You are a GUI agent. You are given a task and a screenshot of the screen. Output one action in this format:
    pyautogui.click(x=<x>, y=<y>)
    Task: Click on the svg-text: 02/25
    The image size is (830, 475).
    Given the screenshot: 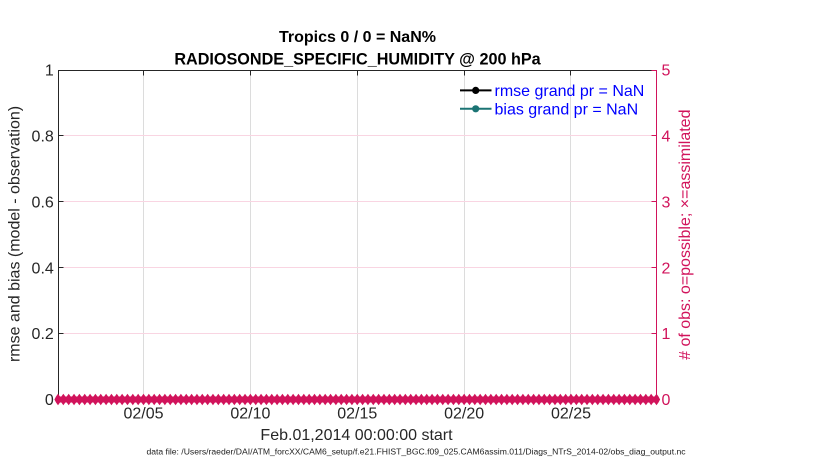 What is the action you would take?
    pyautogui.click(x=571, y=414)
    